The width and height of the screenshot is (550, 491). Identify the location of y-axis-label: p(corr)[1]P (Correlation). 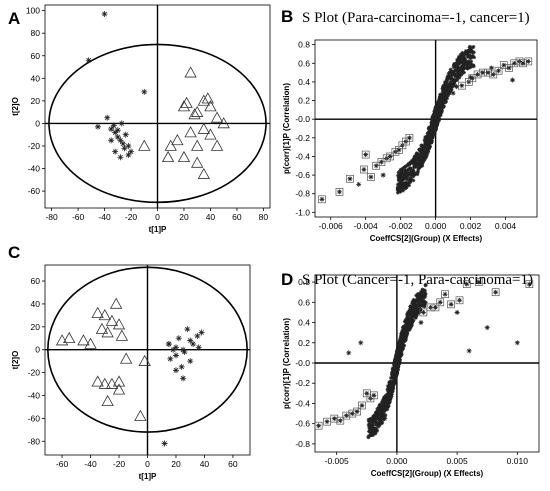
(286, 363).